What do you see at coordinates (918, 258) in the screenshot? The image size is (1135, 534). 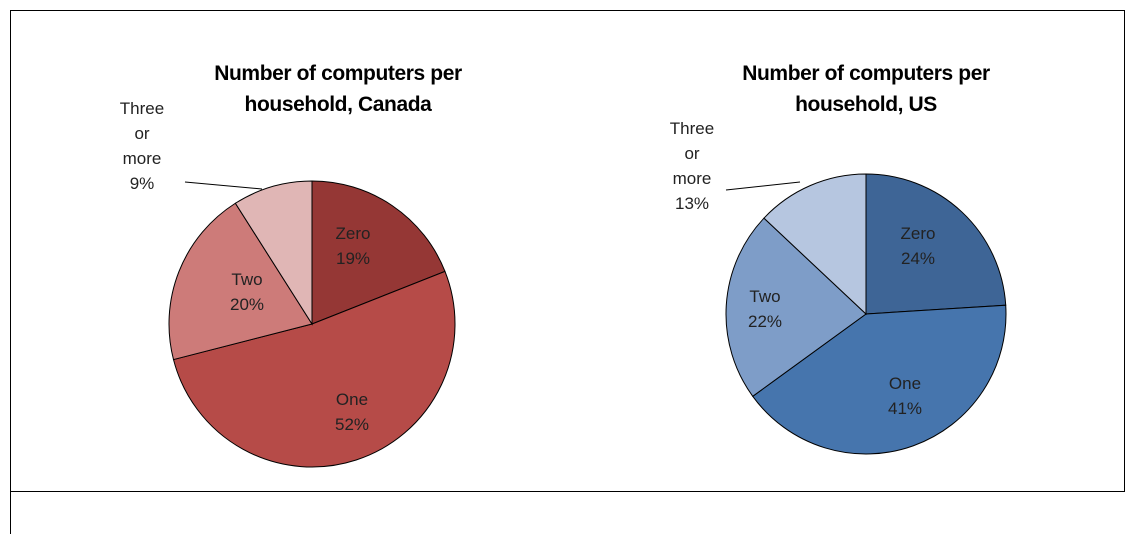 I see `slice-value-label: 24%` at bounding box center [918, 258].